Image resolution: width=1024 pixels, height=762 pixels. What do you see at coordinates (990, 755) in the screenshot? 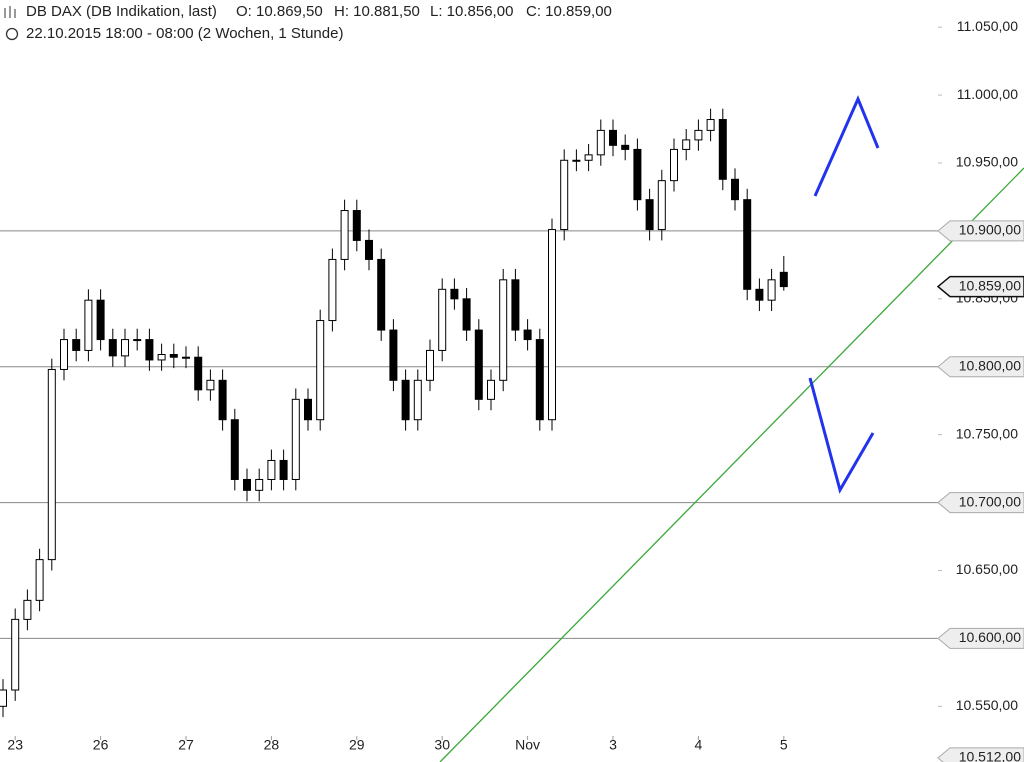
I see `bottom-tag-label: 10.512,00` at bounding box center [990, 755].